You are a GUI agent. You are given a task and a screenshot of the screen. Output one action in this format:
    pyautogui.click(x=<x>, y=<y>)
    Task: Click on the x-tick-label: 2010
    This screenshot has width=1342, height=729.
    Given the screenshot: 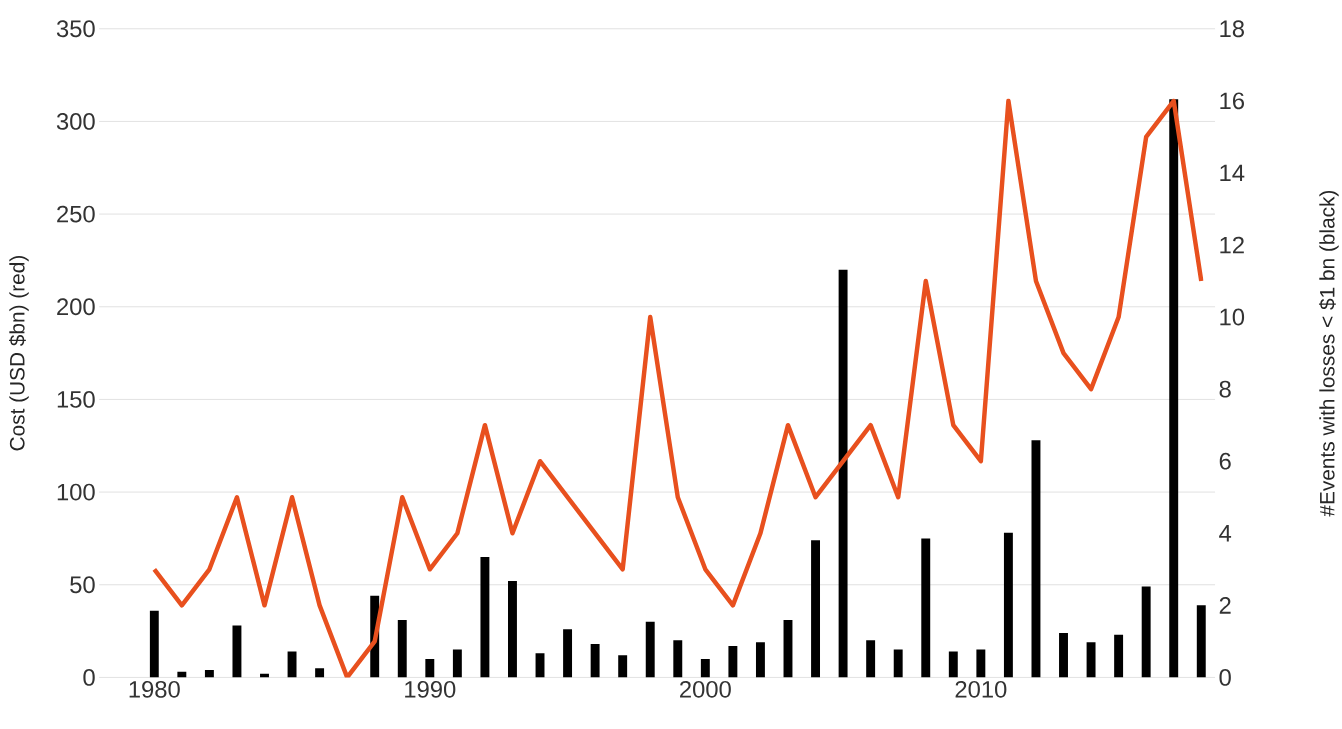 What is the action you would take?
    pyautogui.click(x=981, y=689)
    